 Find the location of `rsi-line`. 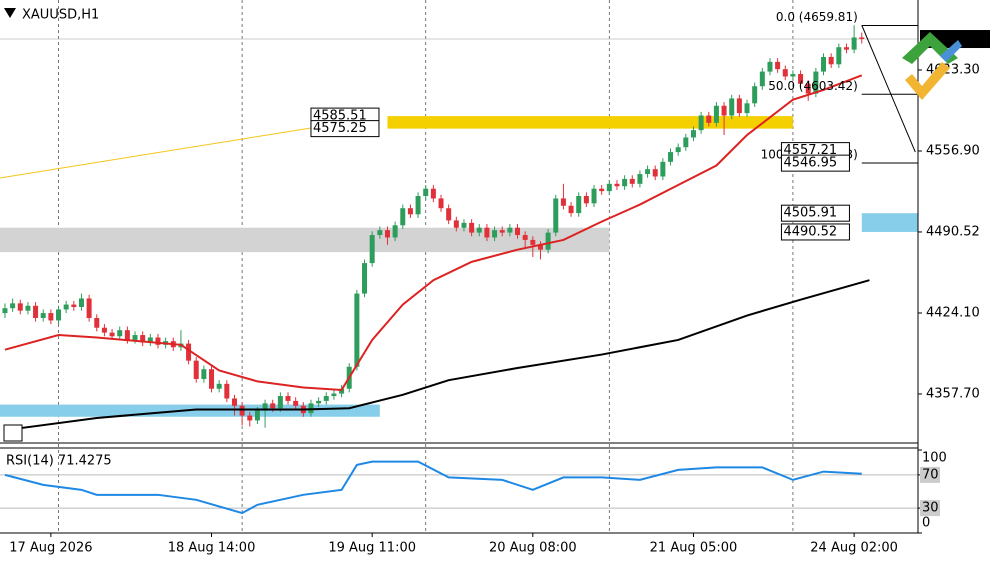

rsi-line is located at coordinates (433, 487).